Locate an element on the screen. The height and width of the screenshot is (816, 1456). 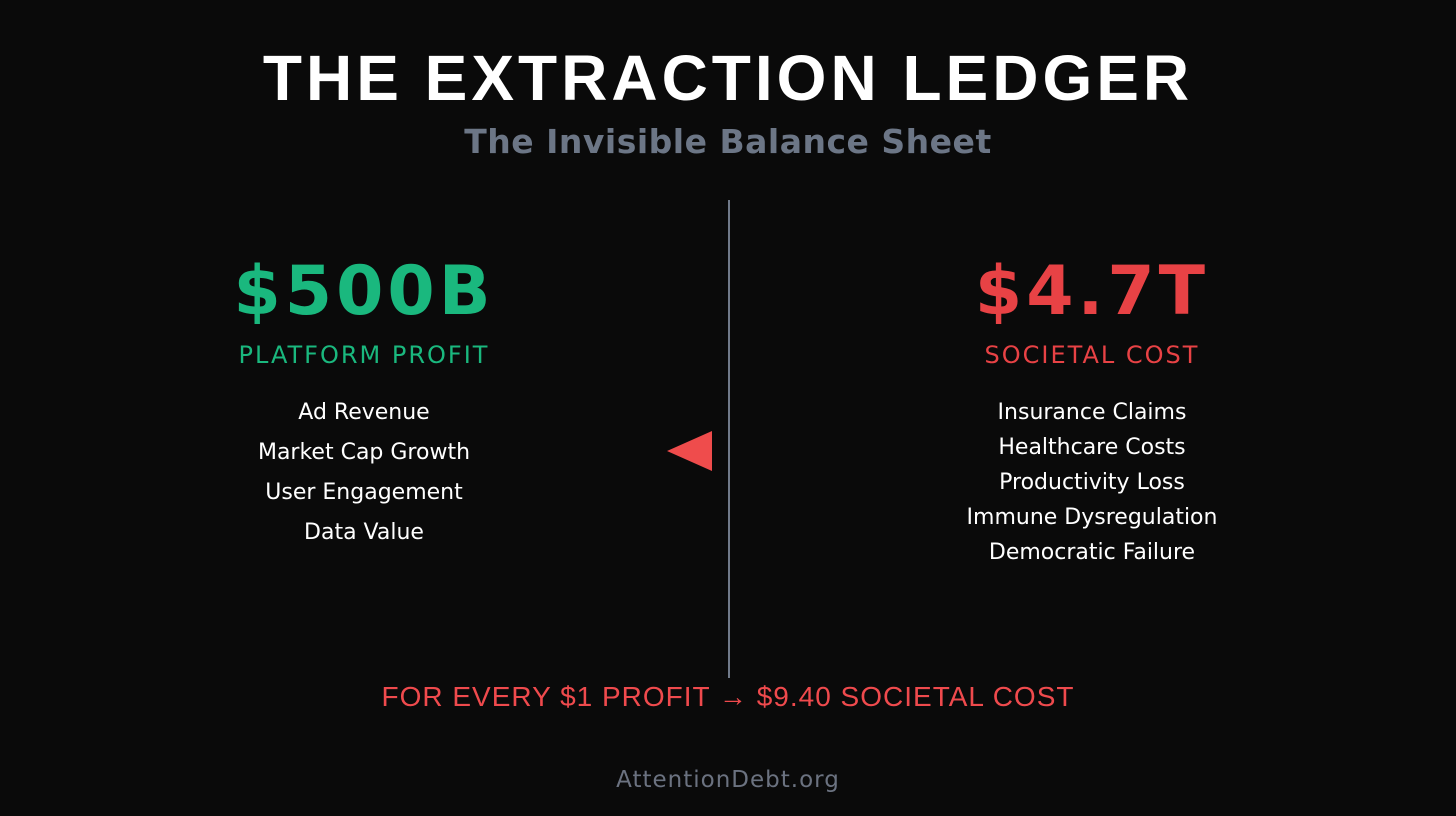
list-item: Insurance Claims is located at coordinates (1092, 412).